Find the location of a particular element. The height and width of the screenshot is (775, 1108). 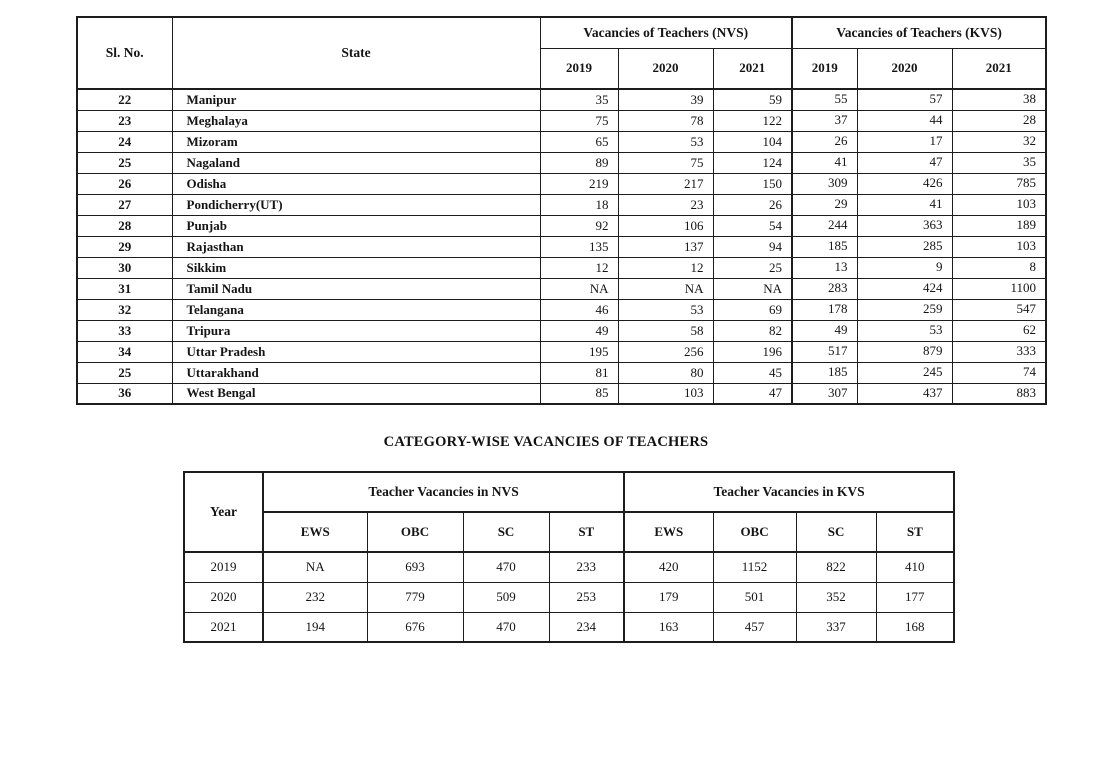

nvs-ews-cell: 194 is located at coordinates (315, 627).